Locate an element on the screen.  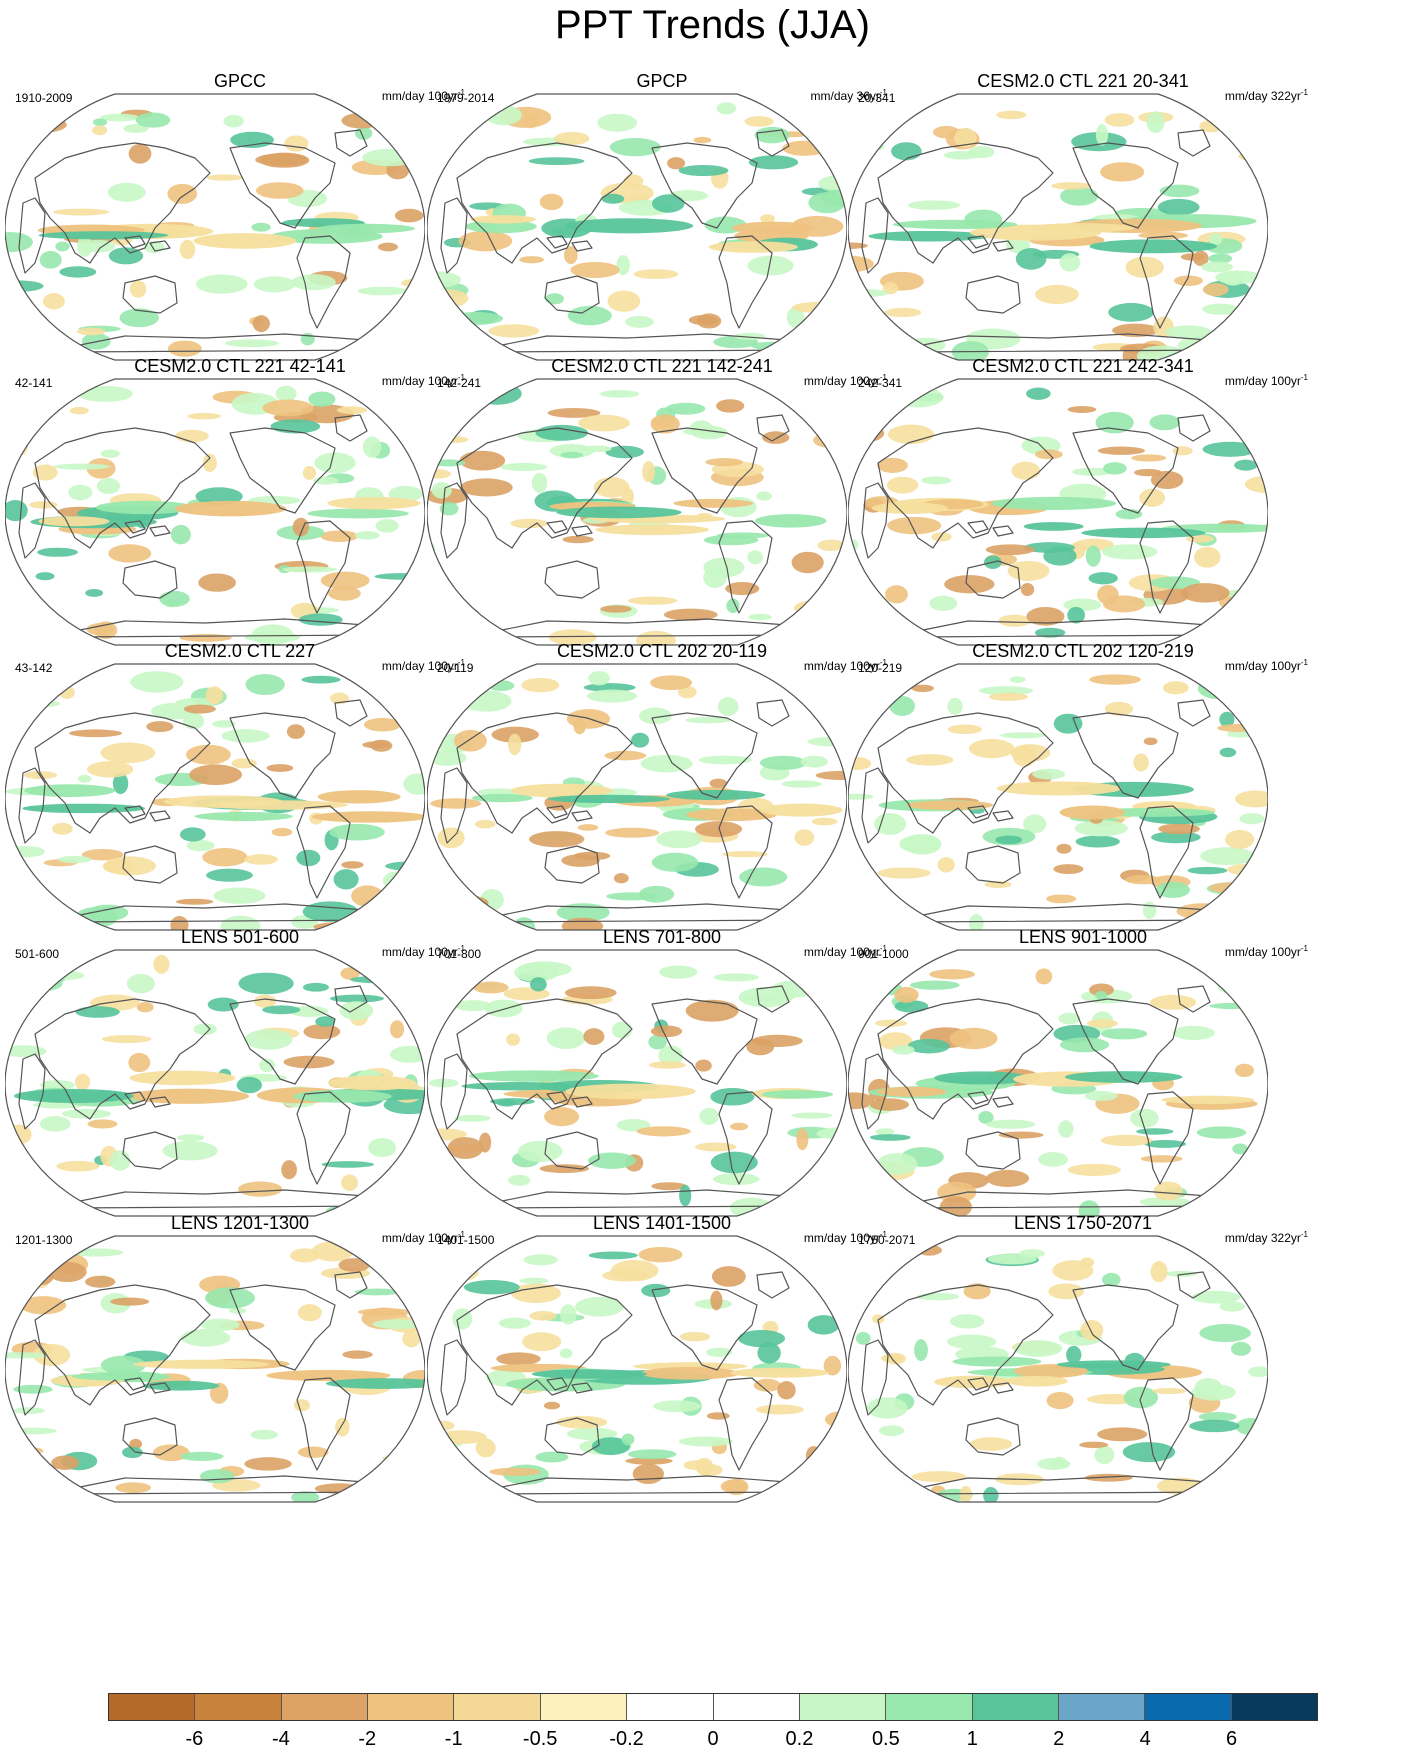
colorbar-tick-label: 0.2 is located at coordinates (800, 1739).